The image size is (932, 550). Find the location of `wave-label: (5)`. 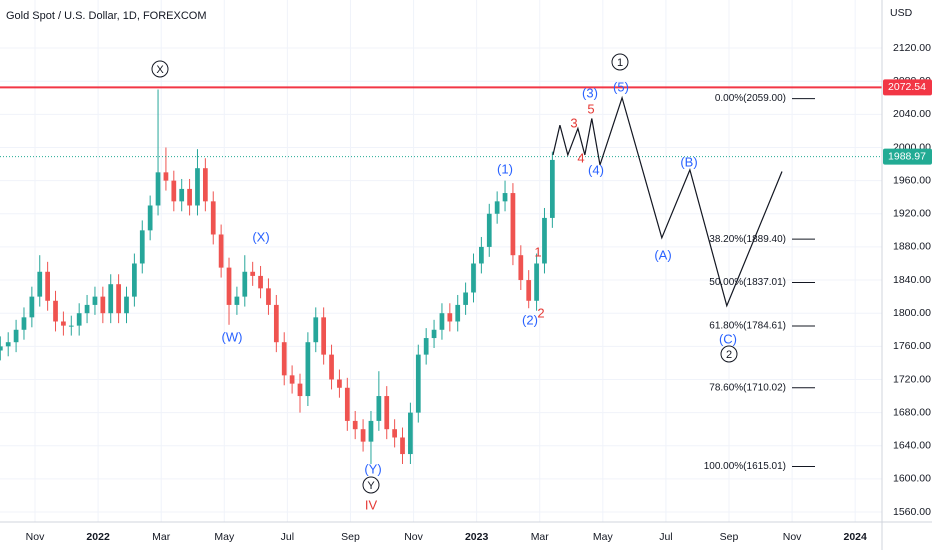

wave-label: (5) is located at coordinates (621, 86).